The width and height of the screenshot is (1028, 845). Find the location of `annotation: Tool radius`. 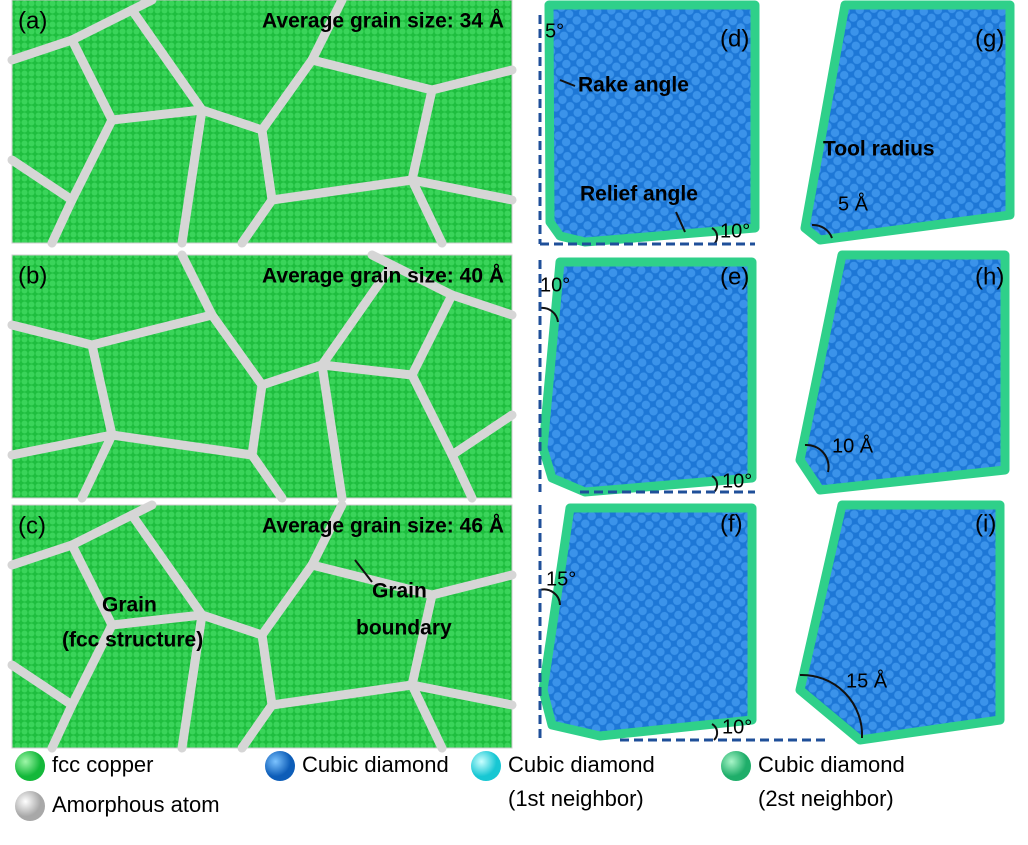

annotation: Tool radius is located at coordinates (879, 149).